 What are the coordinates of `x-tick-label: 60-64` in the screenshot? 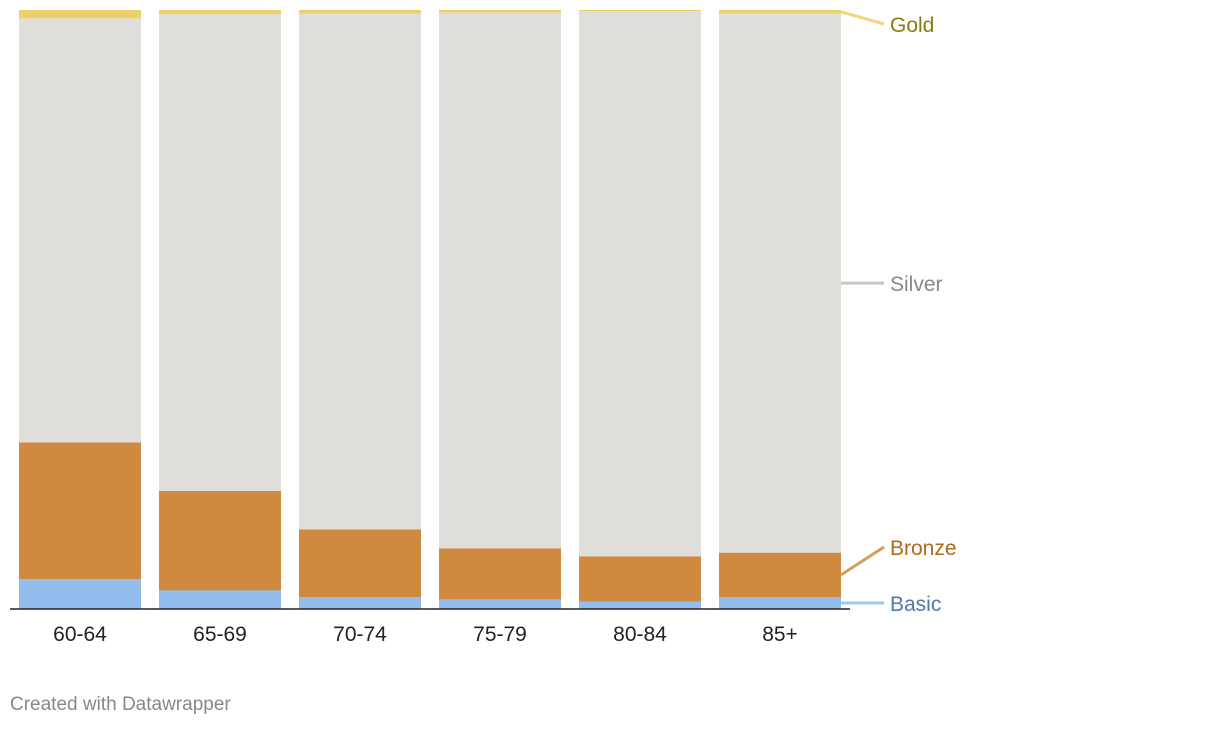 It's located at (80, 634).